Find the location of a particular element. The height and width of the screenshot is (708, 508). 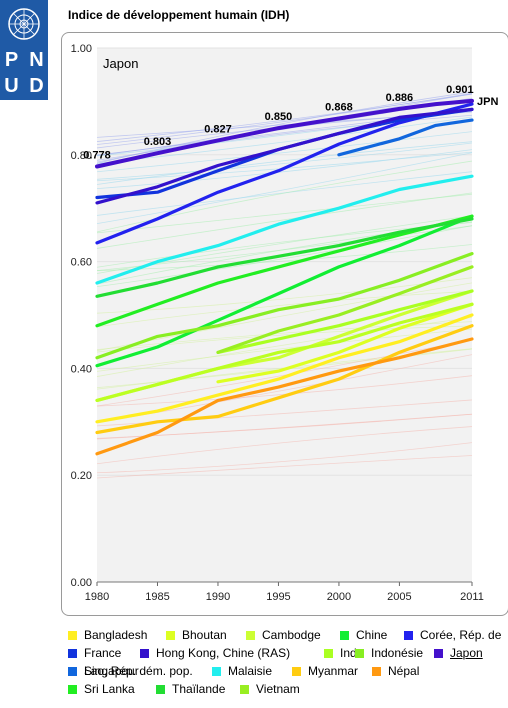

panel-label: Japon is located at coordinates (120, 63).